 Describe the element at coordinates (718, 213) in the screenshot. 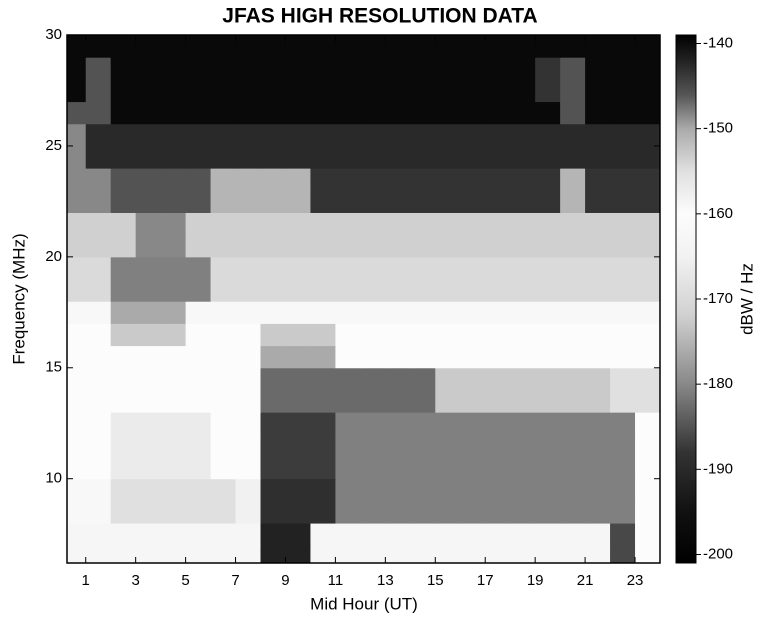

I see `colorbar-tick-label: -160` at that location.